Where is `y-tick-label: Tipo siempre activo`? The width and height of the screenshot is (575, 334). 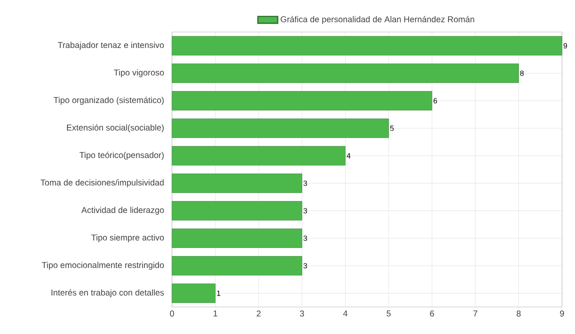 y-tick-label: Tipo siempre activo is located at coordinates (127, 238).